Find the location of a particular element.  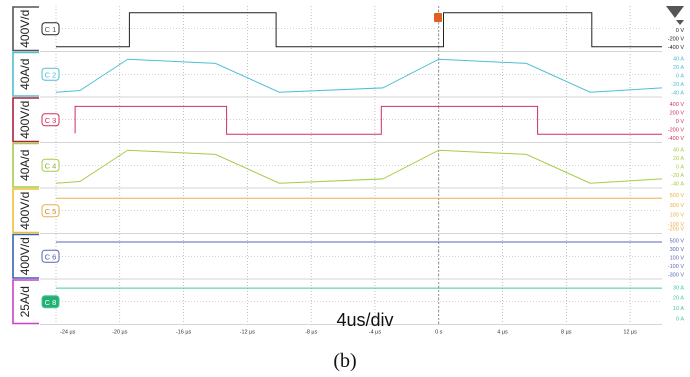

trace-c3 is located at coordinates (368, 120).